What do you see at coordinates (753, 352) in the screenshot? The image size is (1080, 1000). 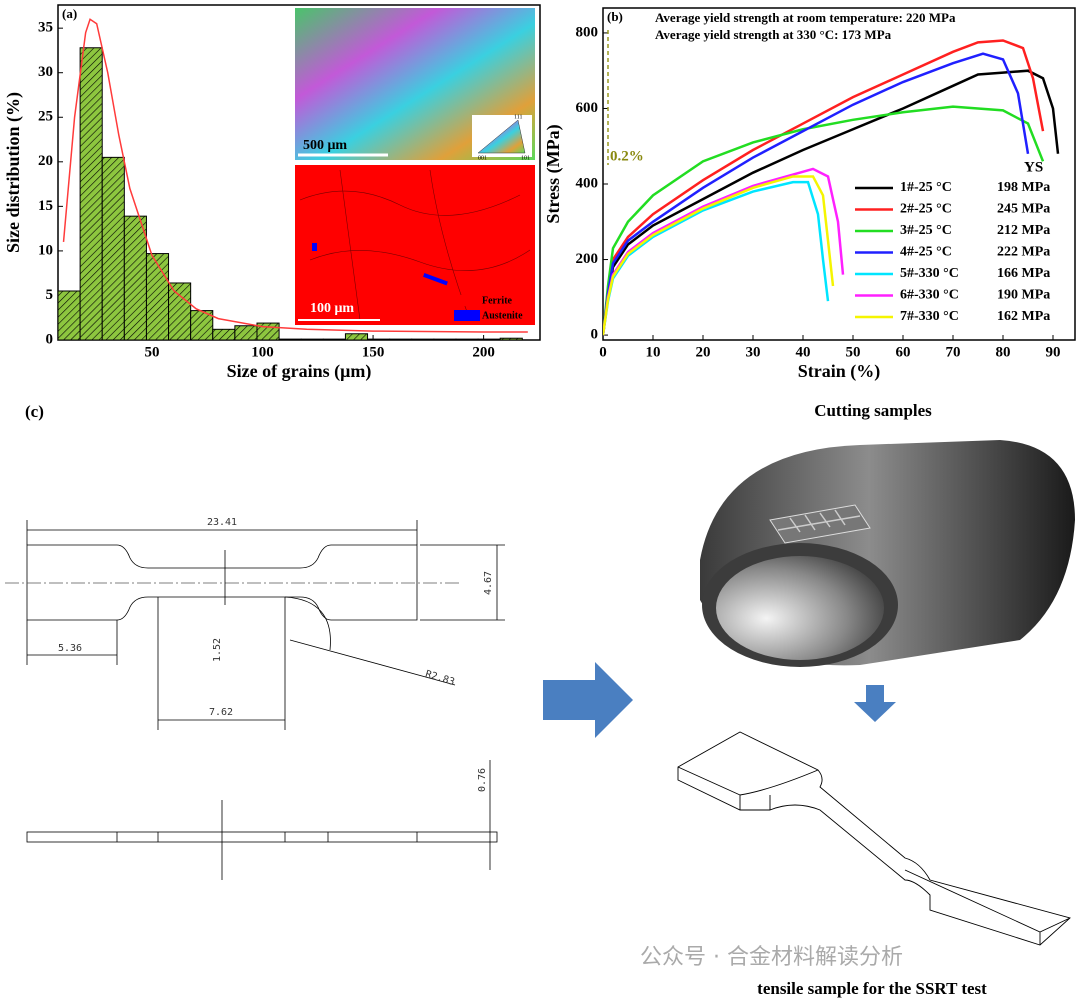 I see `x-tick-label: 30` at bounding box center [753, 352].